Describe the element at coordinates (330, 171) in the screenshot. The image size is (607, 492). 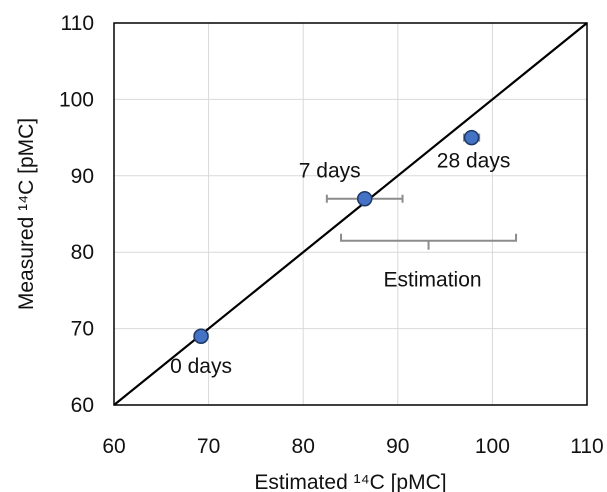
I see `point-label-1: 7 days` at that location.